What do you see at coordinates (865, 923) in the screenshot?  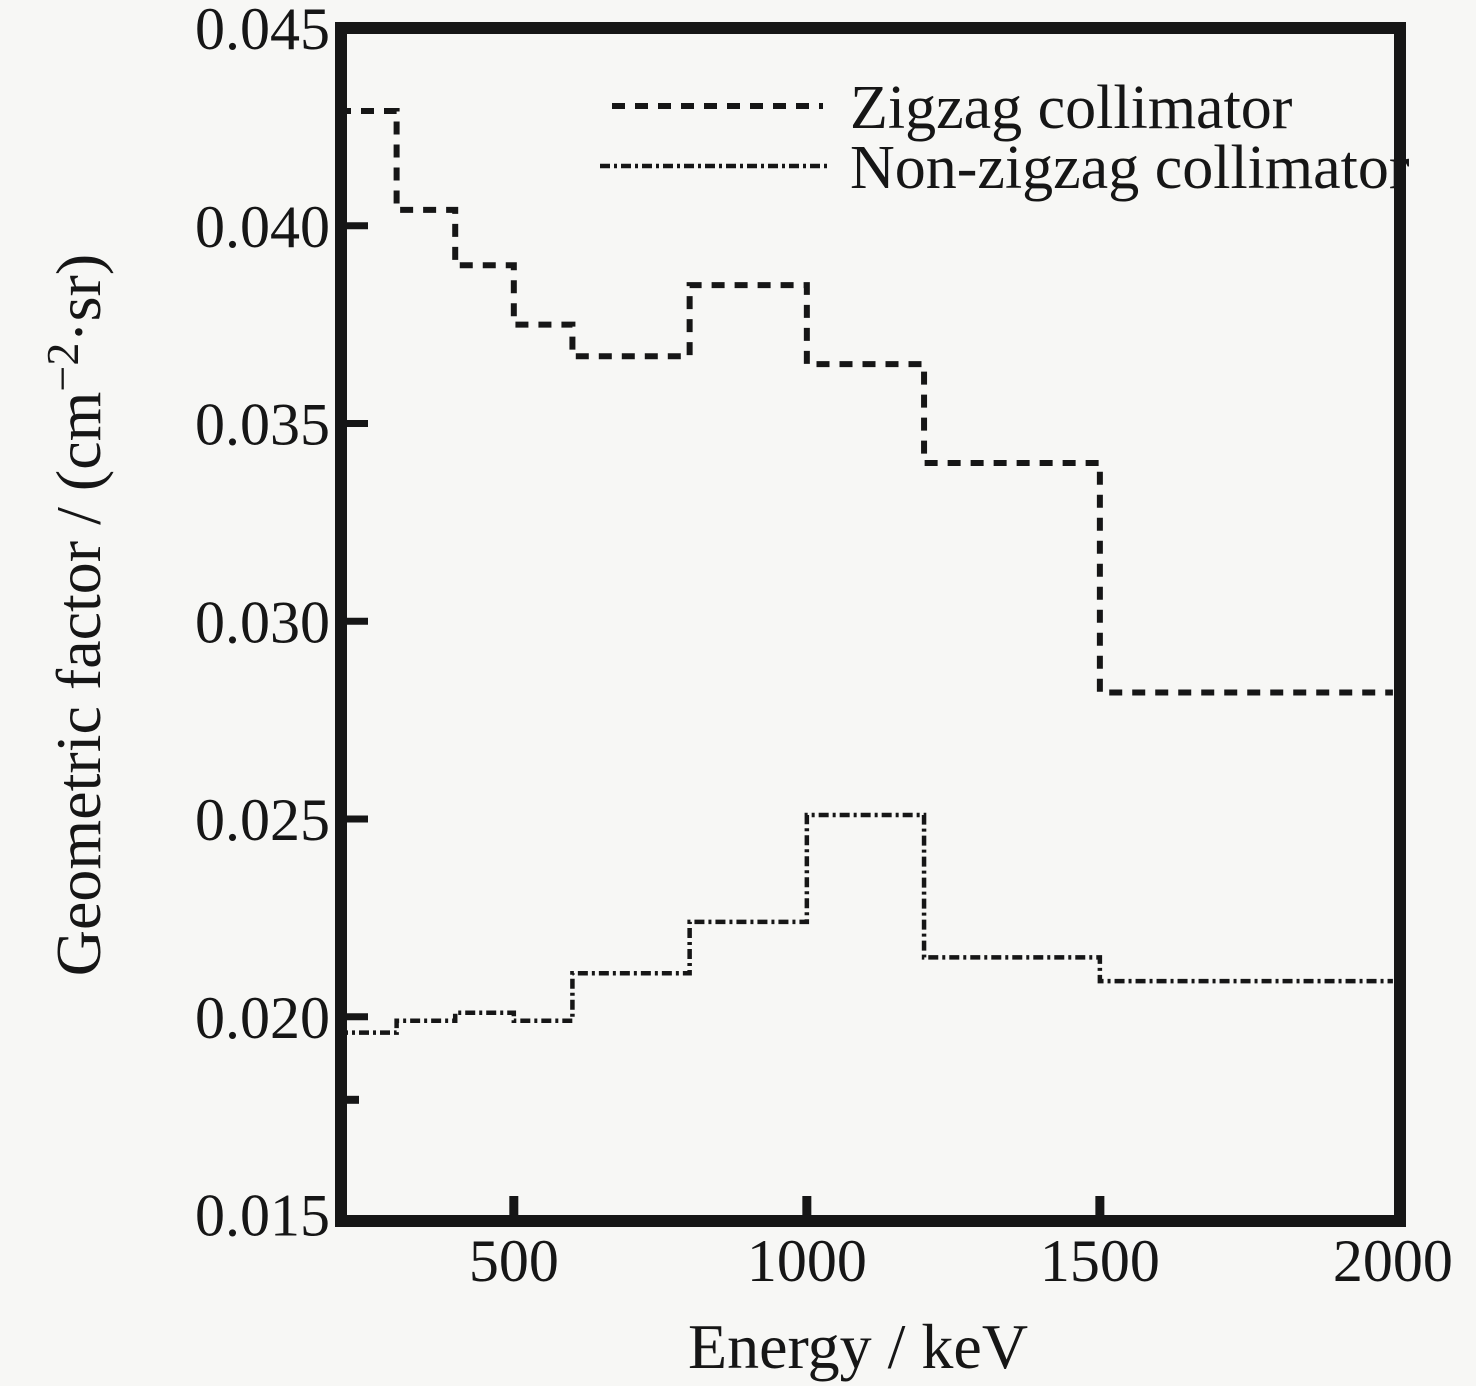 I see `non-zigzag-series-line` at bounding box center [865, 923].